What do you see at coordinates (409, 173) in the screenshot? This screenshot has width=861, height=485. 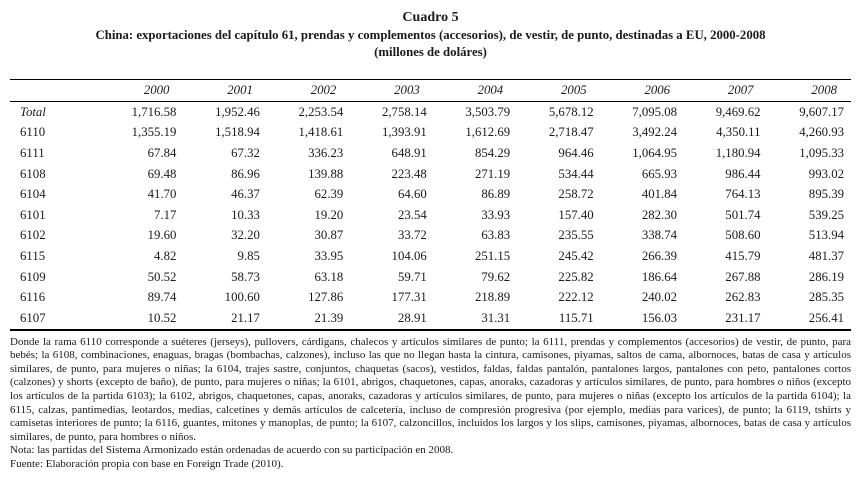 I see `table-cell: 223.48` at bounding box center [409, 173].